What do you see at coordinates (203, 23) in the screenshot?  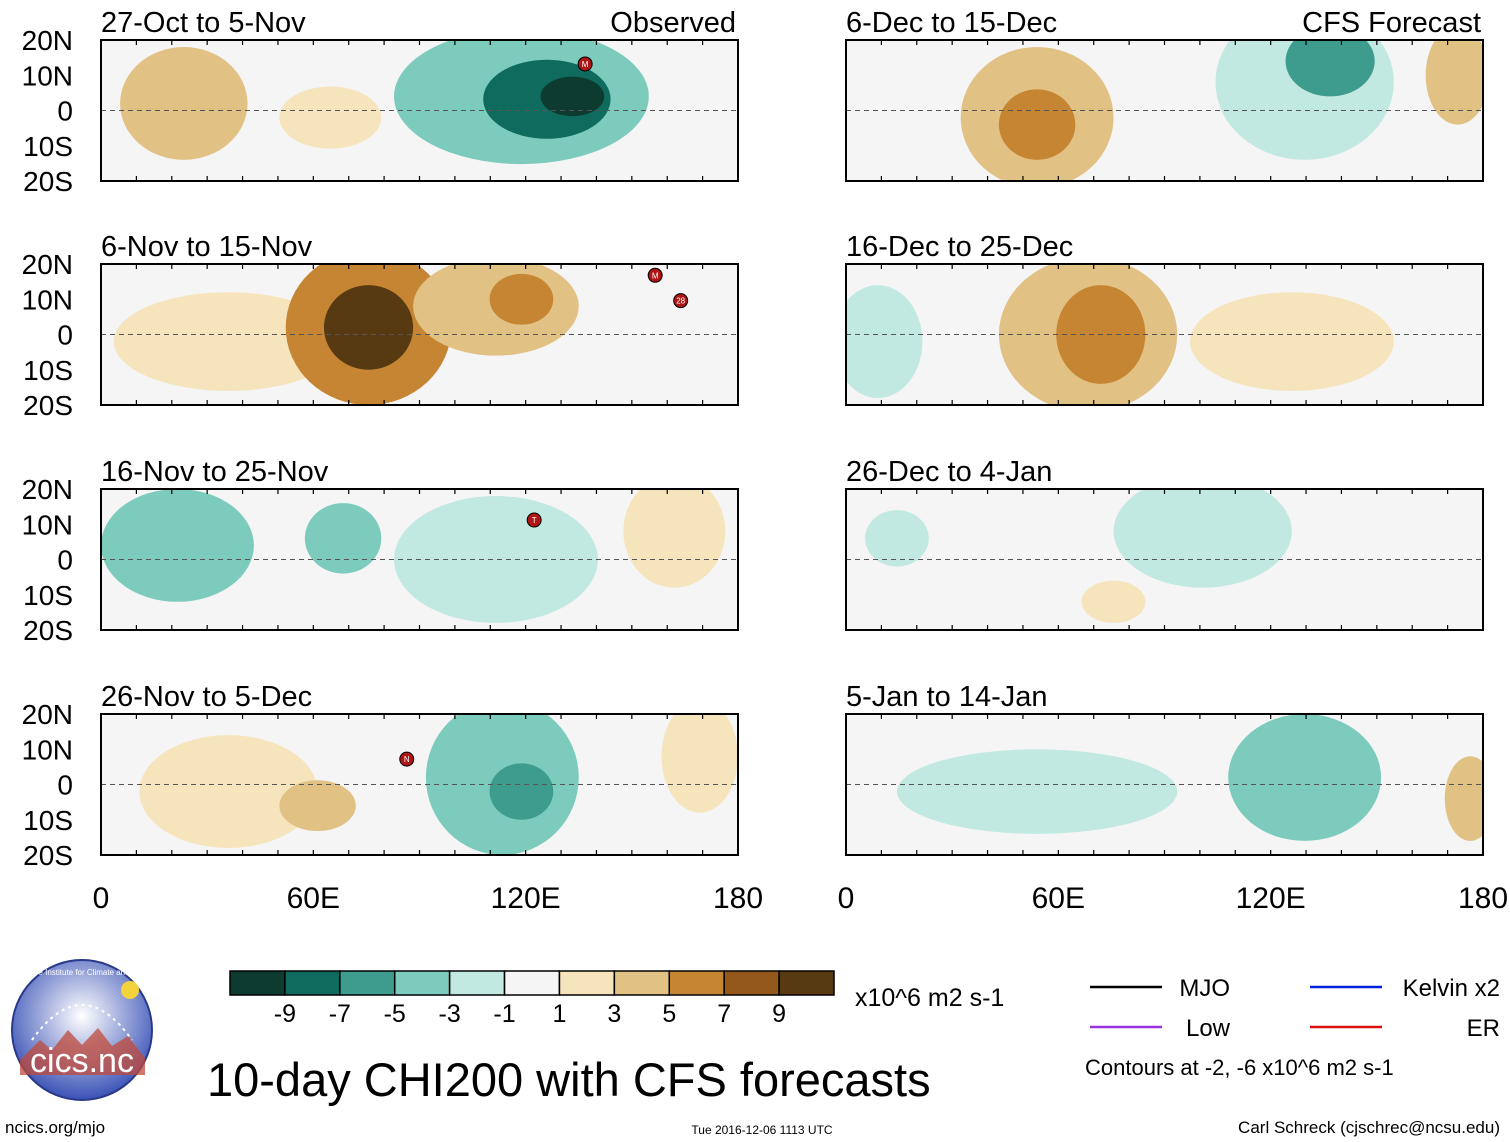 I see `panel-period-label: 27-Oct to 5-Nov` at bounding box center [203, 23].